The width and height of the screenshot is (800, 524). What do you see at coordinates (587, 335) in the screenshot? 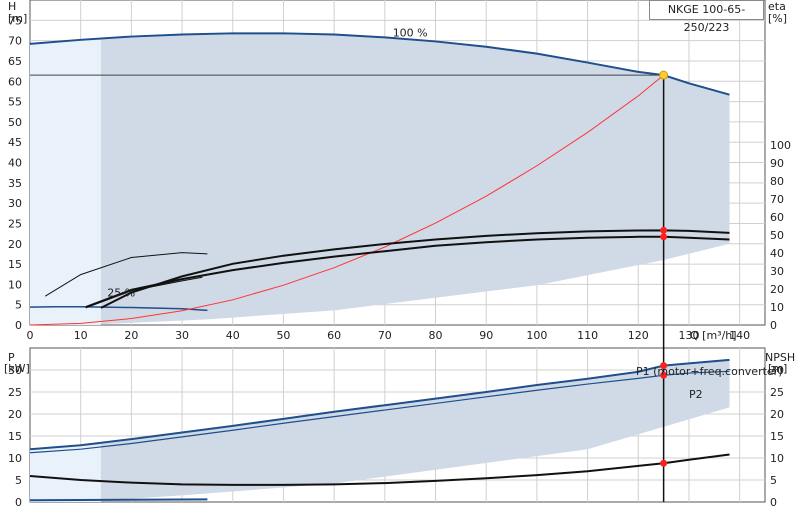
I see `x-tick-label: 110` at bounding box center [587, 335].